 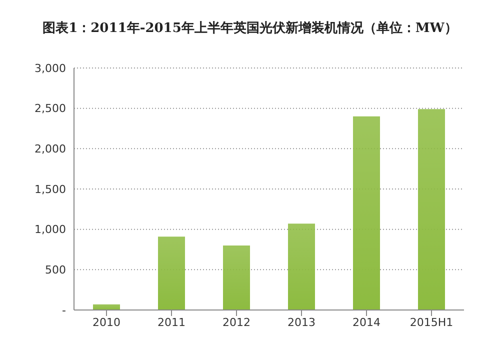 What do you see at coordinates (50, 229) in the screenshot?
I see `y-tick-label: 1,000` at bounding box center [50, 229].